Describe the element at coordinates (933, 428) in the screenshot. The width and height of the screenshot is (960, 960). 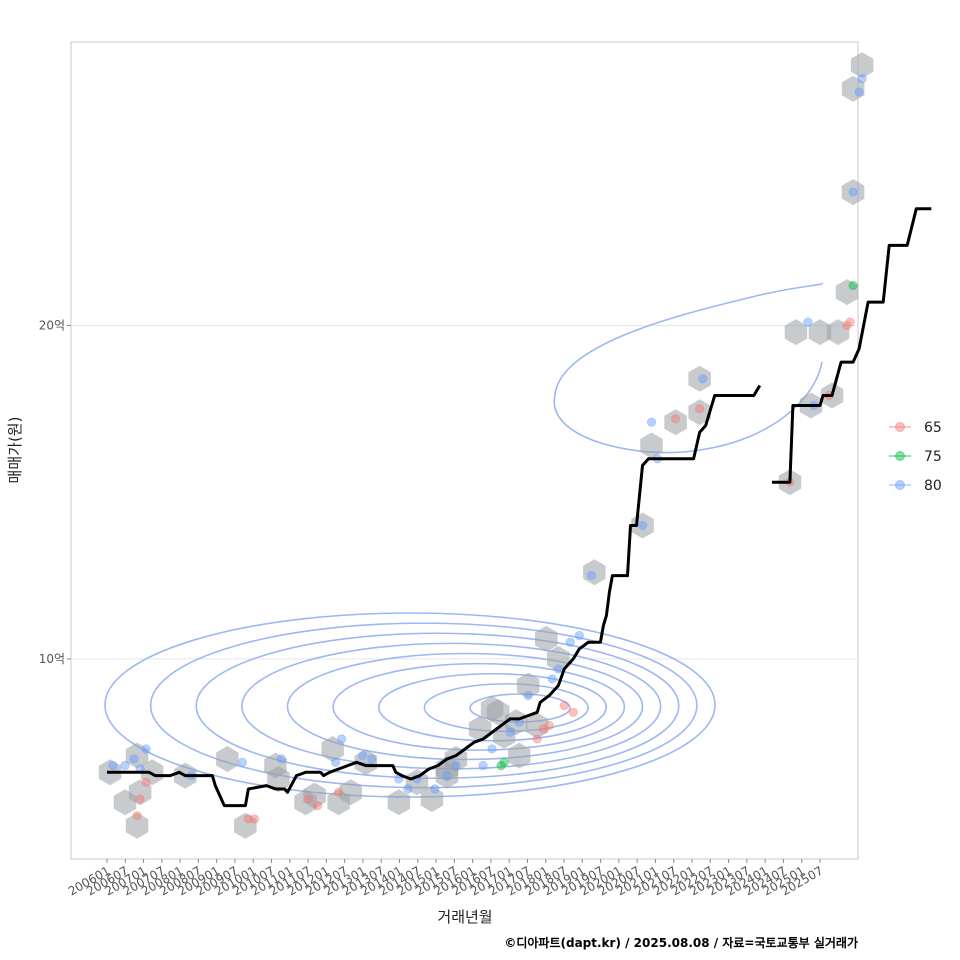
I see `legend-label: 65` at that location.